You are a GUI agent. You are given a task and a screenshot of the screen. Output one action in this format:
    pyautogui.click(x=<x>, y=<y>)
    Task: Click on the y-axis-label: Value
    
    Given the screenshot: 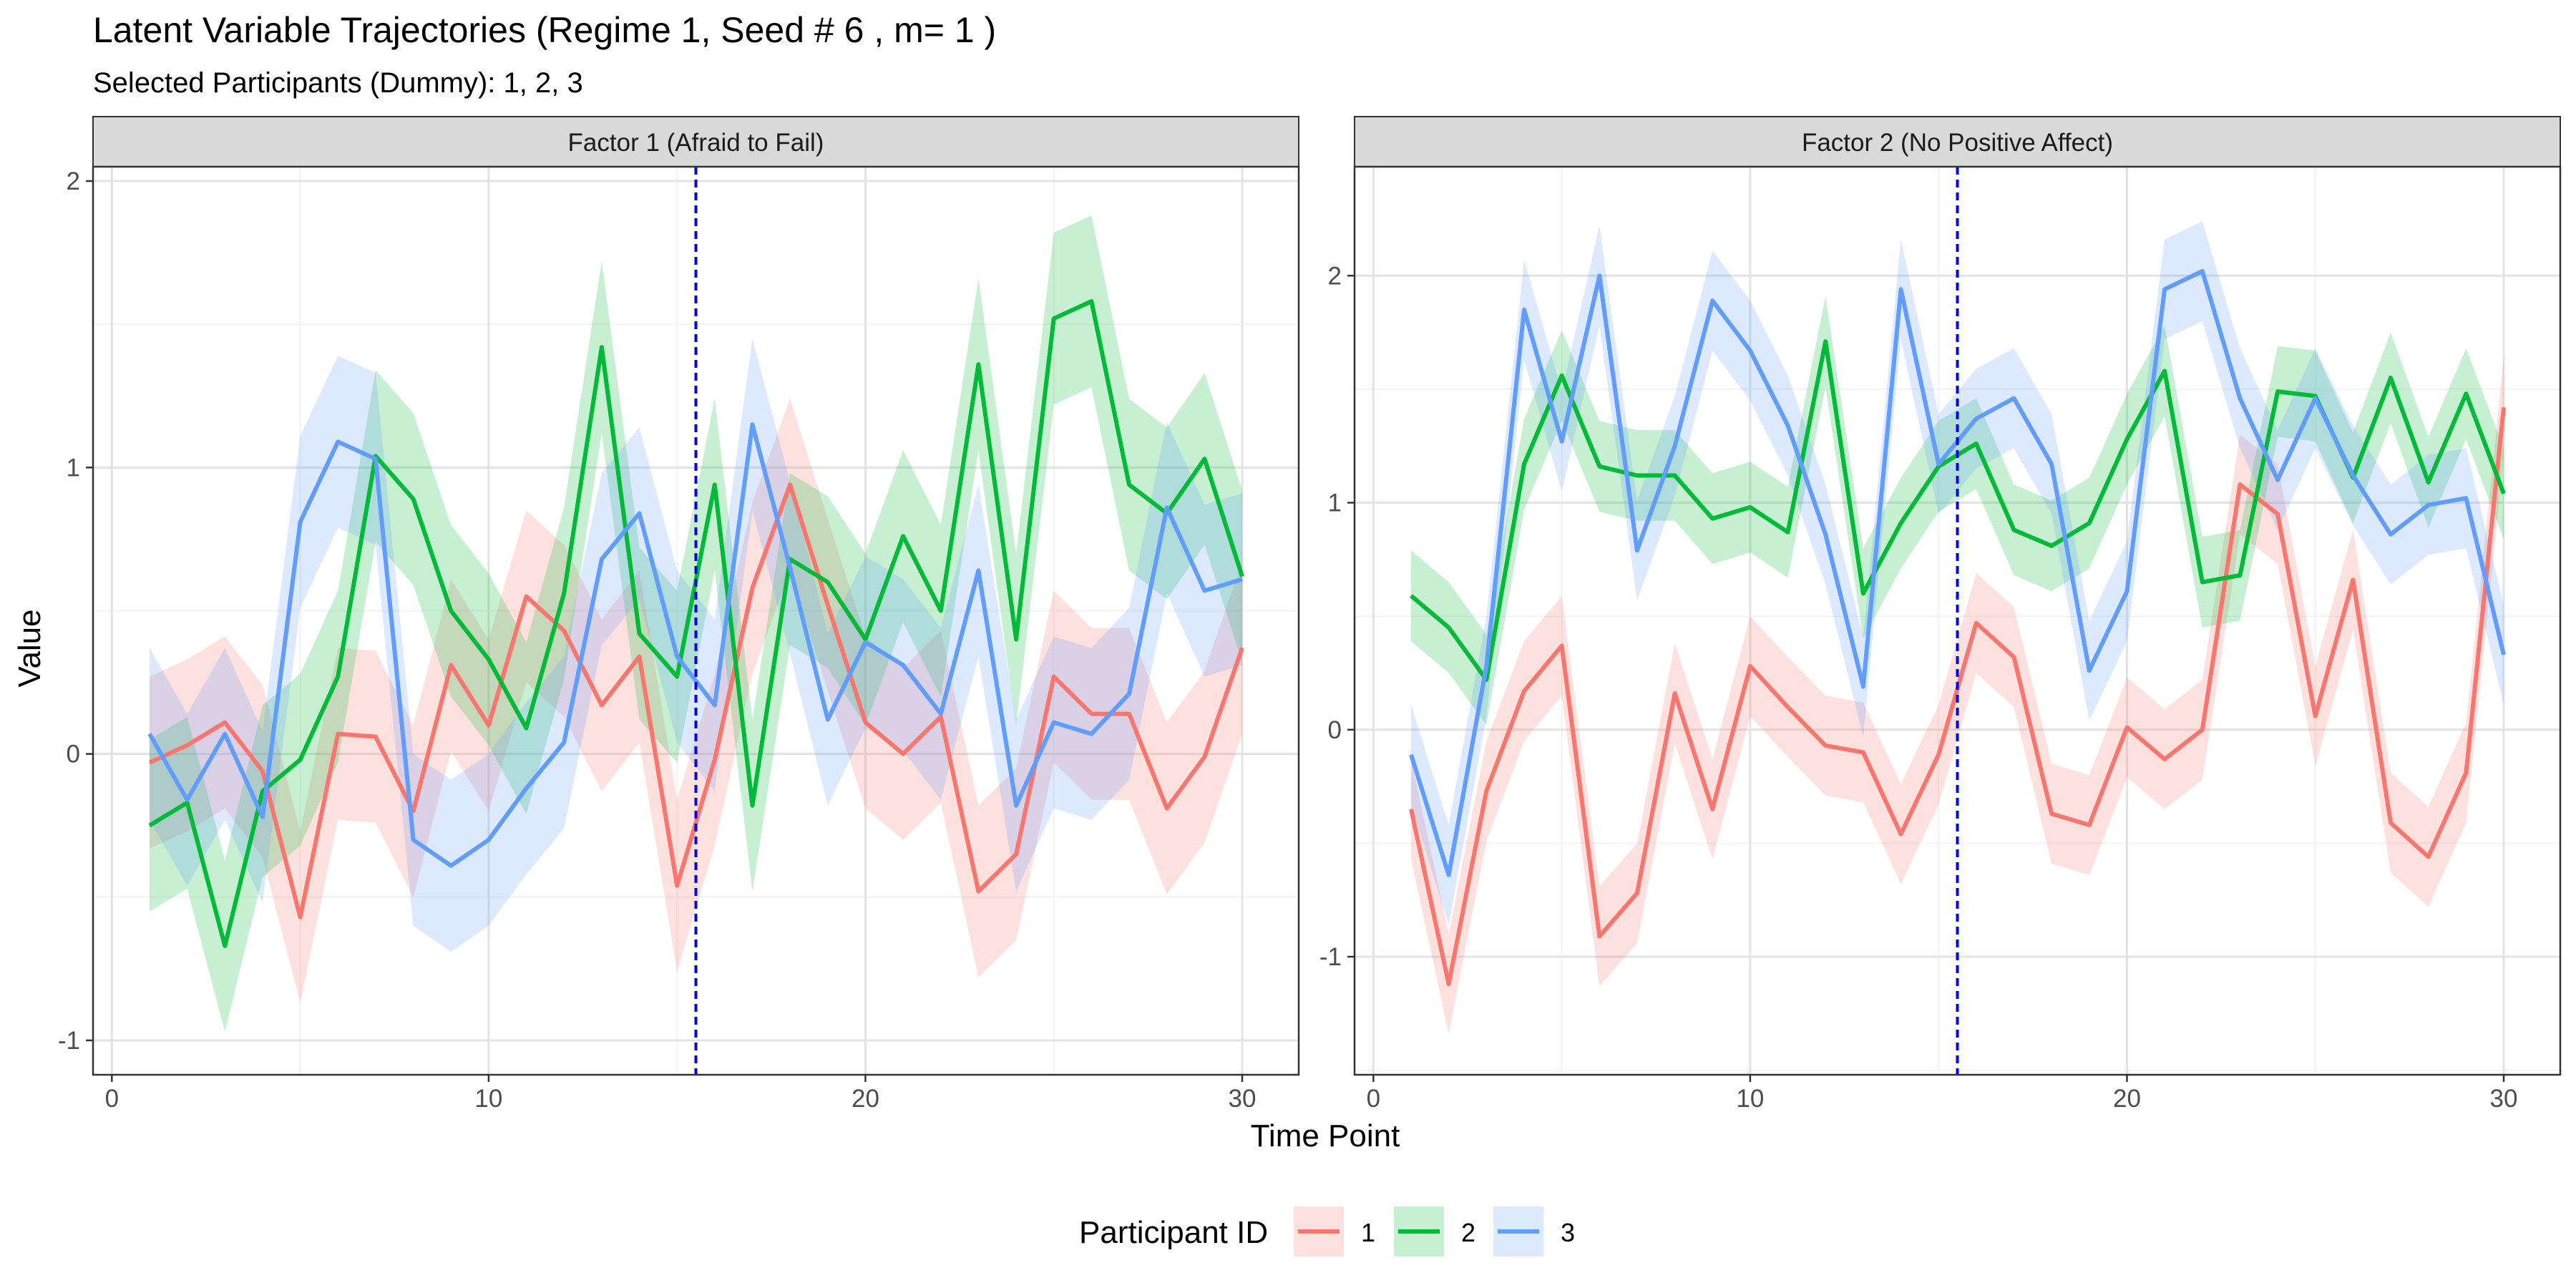 What is the action you would take?
    pyautogui.click(x=29, y=648)
    